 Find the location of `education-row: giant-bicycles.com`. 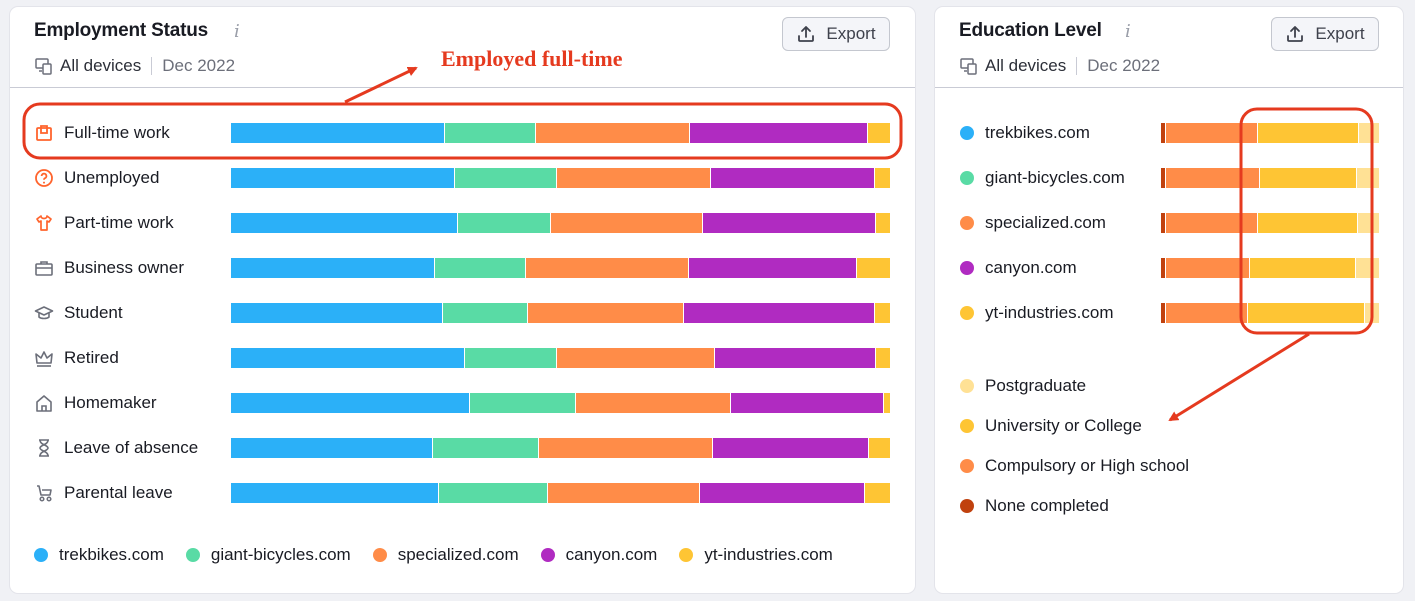

education-row: giant-bicycles.com is located at coordinates (1169, 178).